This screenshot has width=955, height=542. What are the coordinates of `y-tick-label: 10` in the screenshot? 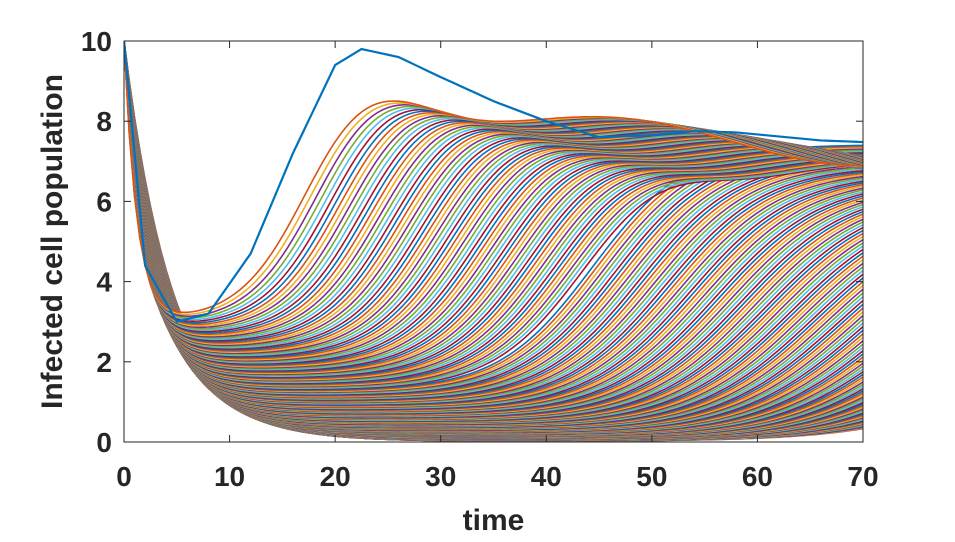 It's located at (96, 41).